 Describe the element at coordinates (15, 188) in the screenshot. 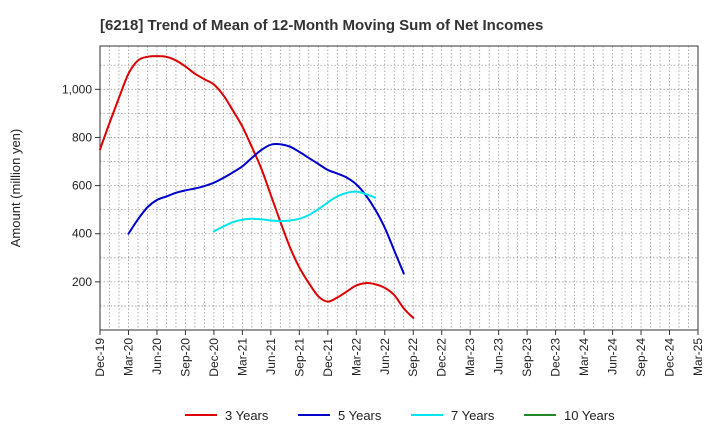

I see `y-axis-label: Amount (million yen)` at that location.